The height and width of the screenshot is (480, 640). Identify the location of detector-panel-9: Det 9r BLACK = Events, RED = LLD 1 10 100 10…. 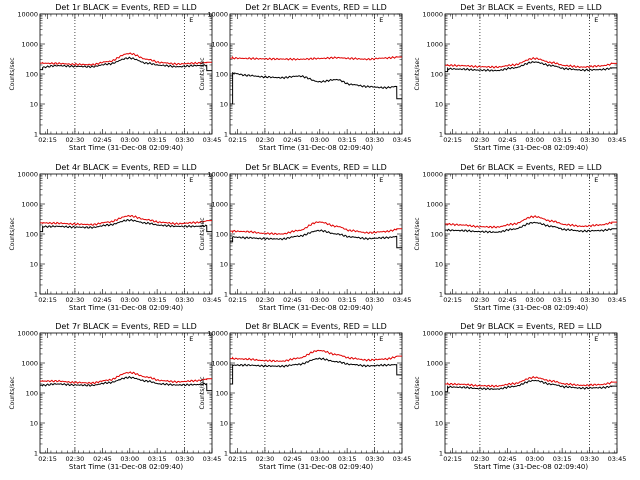
(520, 396).